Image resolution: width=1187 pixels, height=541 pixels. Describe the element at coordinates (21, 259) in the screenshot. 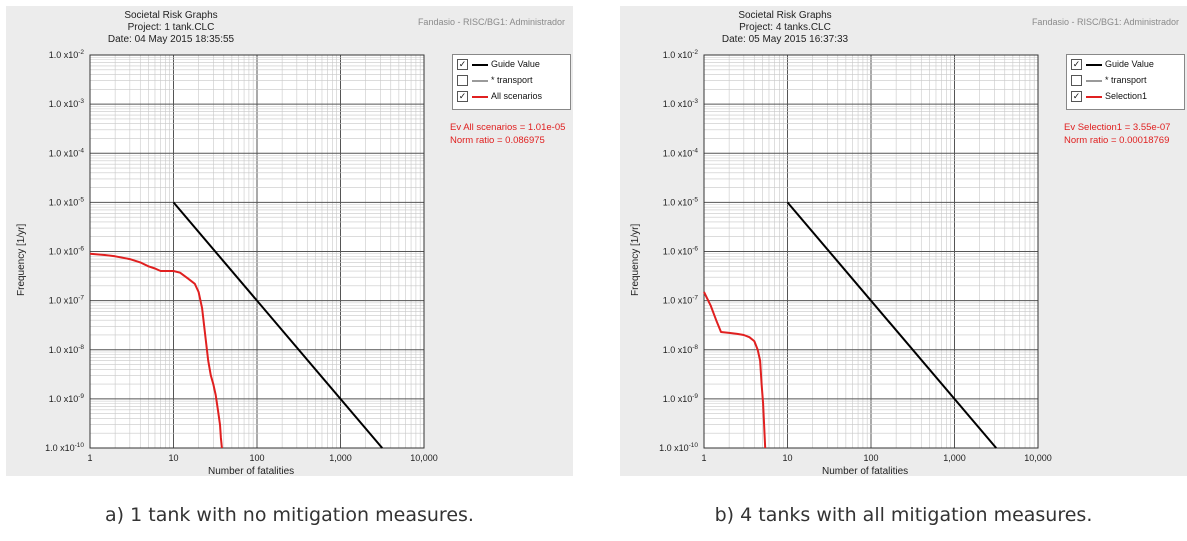

I see `y-axis-label-a: Frequency [1/yr]` at that location.